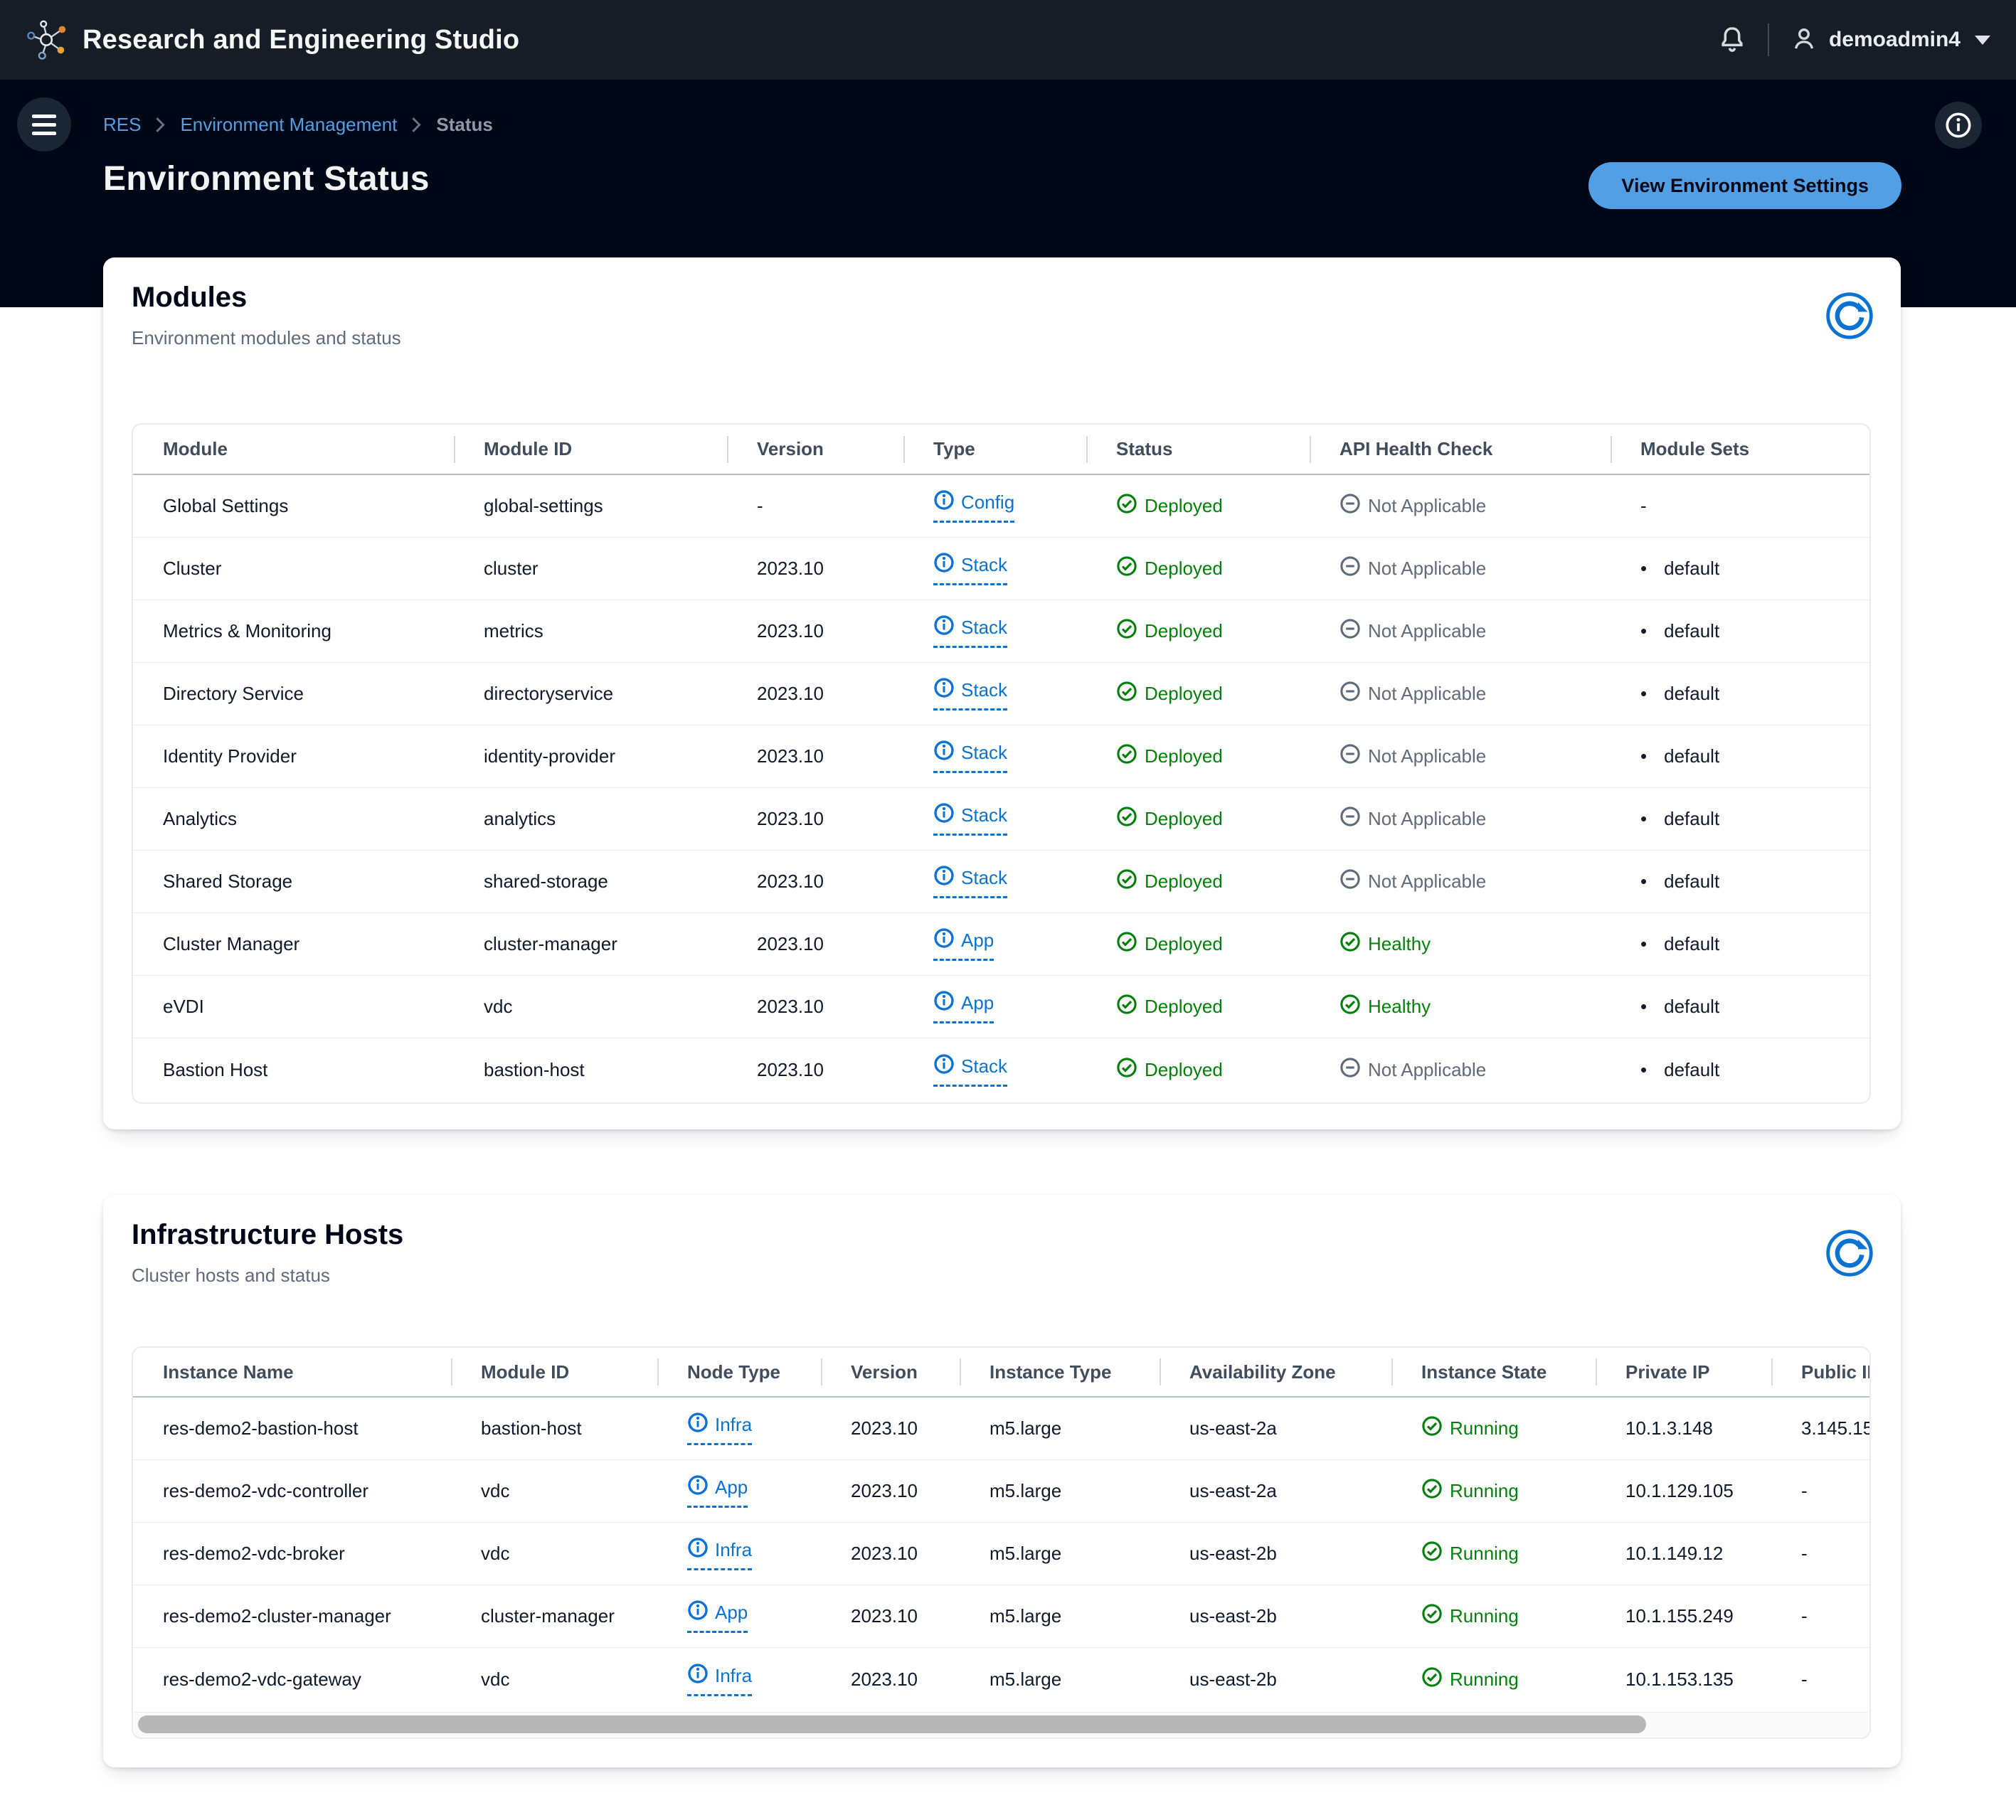  Describe the element at coordinates (1836, 1428) in the screenshot. I see `public-ip-cell: 3.145.15` at that location.